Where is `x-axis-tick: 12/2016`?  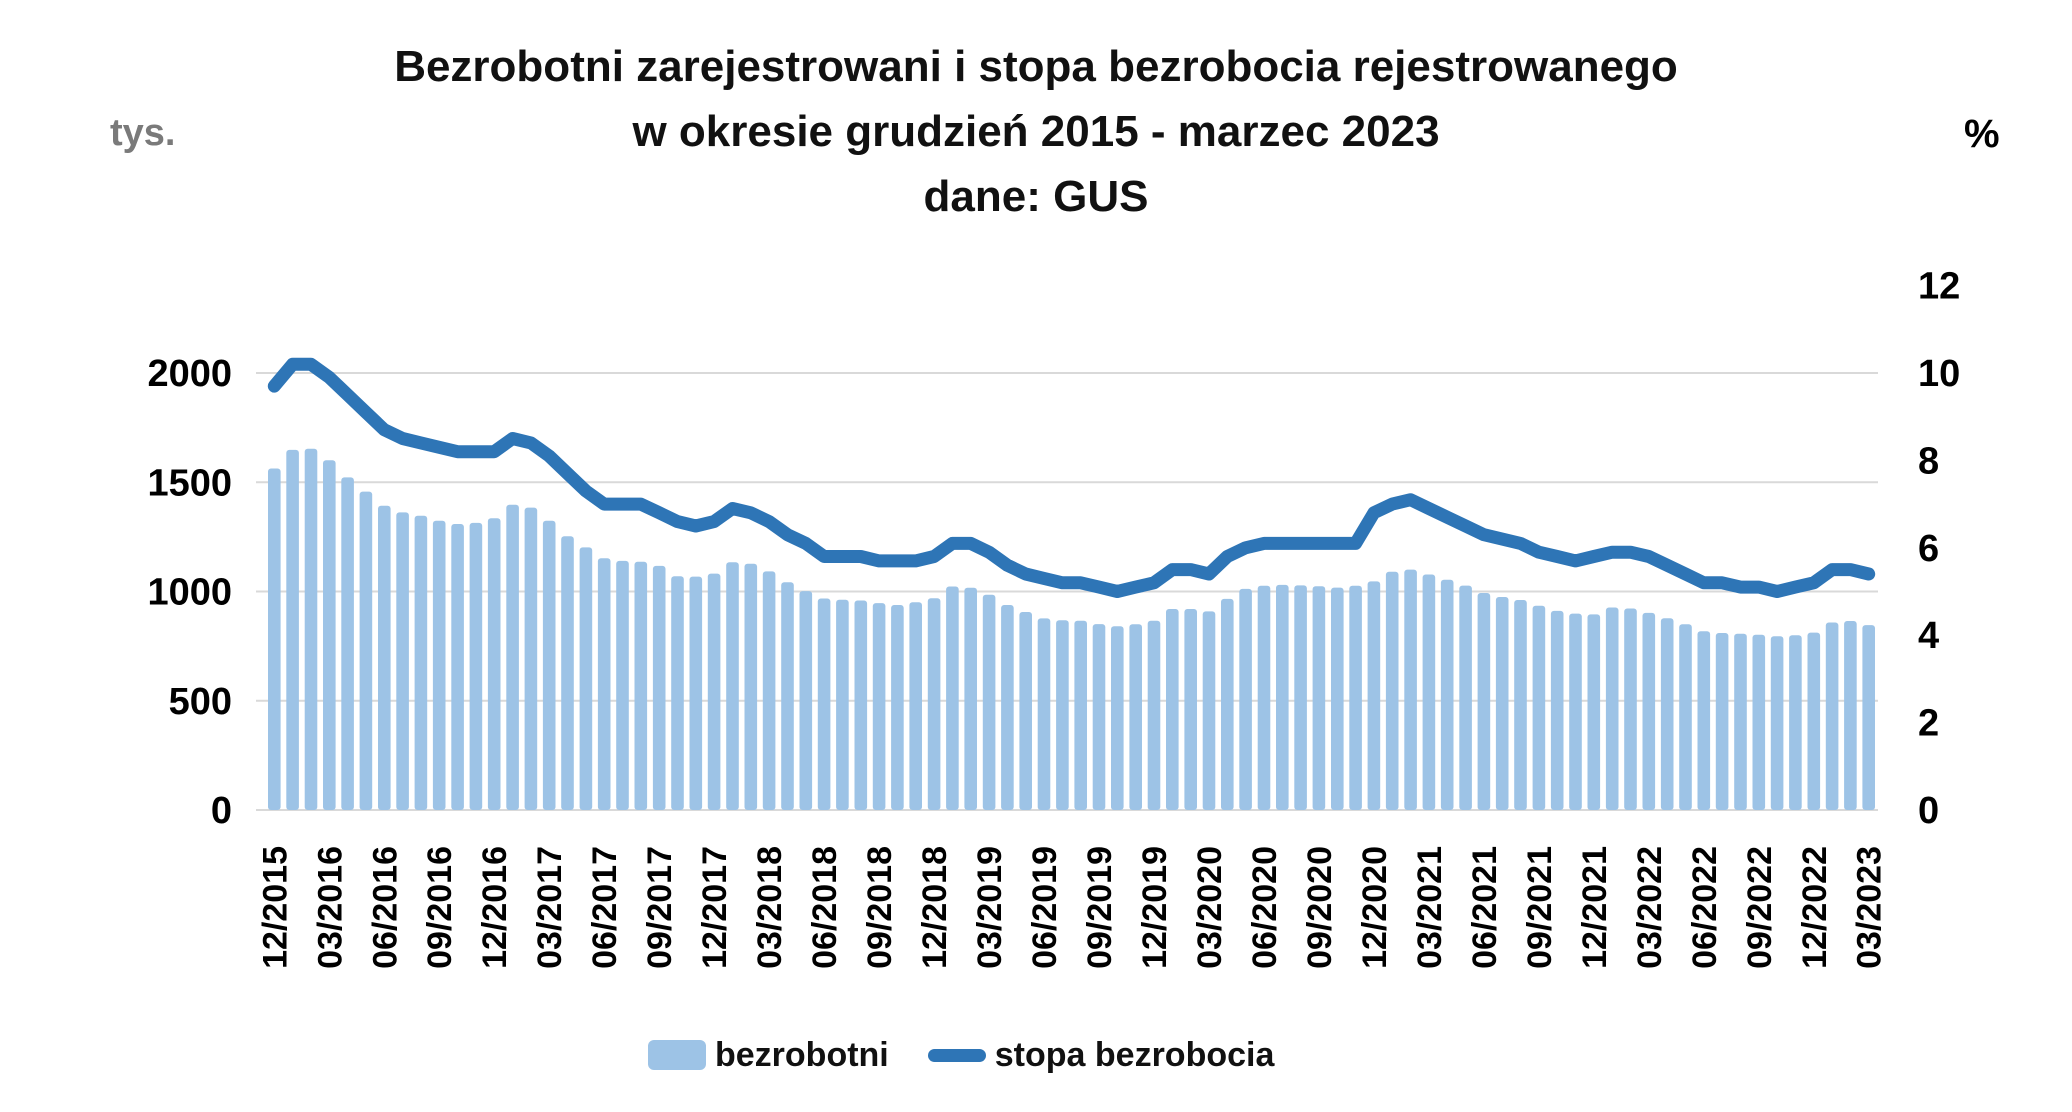 x-axis-tick: 12/2016 is located at coordinates (495, 907).